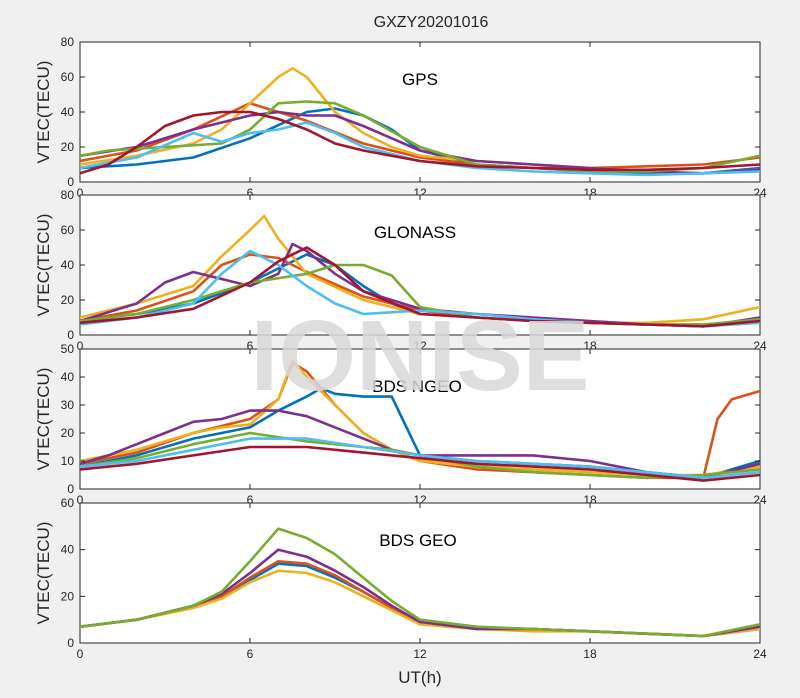 The height and width of the screenshot is (698, 800). I want to click on panel-title: GPS, so click(420, 79).